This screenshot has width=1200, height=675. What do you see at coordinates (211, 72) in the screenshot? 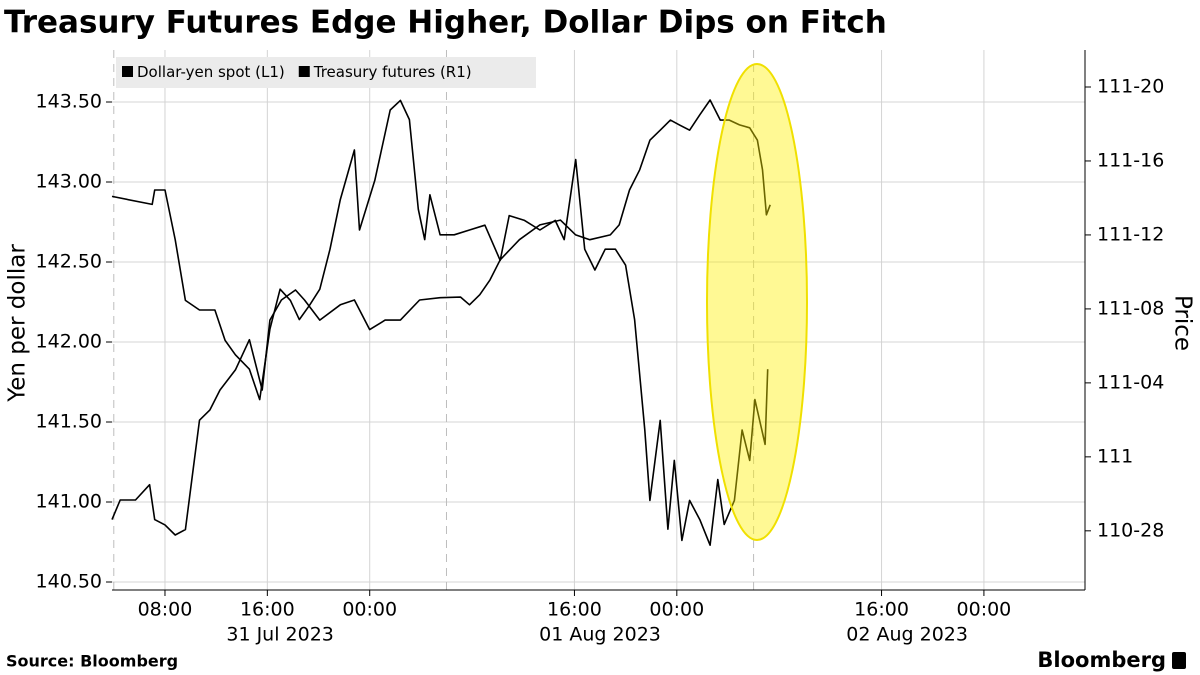
I see `legend-label: Dollar-yen spot (L1)` at bounding box center [211, 72].